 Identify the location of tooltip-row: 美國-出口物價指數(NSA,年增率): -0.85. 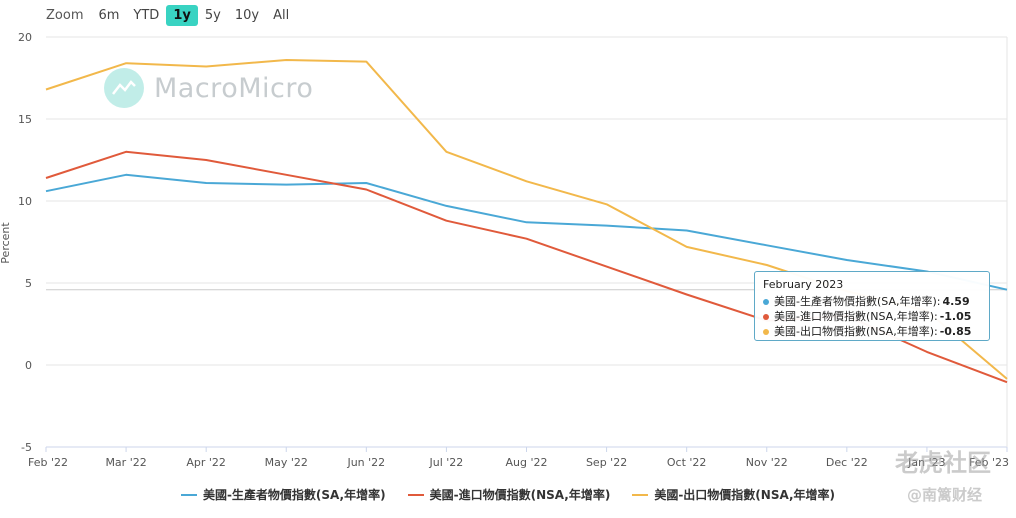
(872, 331).